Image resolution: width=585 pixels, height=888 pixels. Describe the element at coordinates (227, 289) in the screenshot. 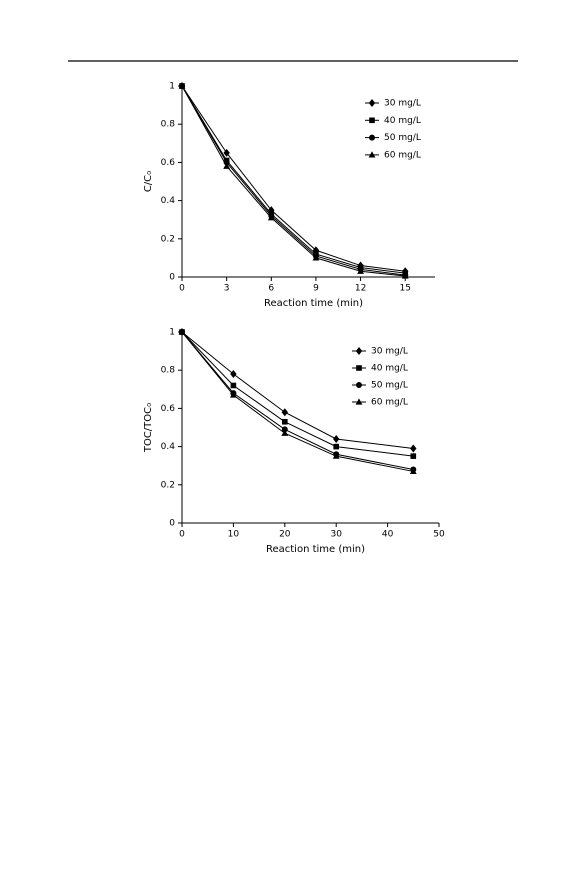

I see `x-tick-label: 3` at that location.